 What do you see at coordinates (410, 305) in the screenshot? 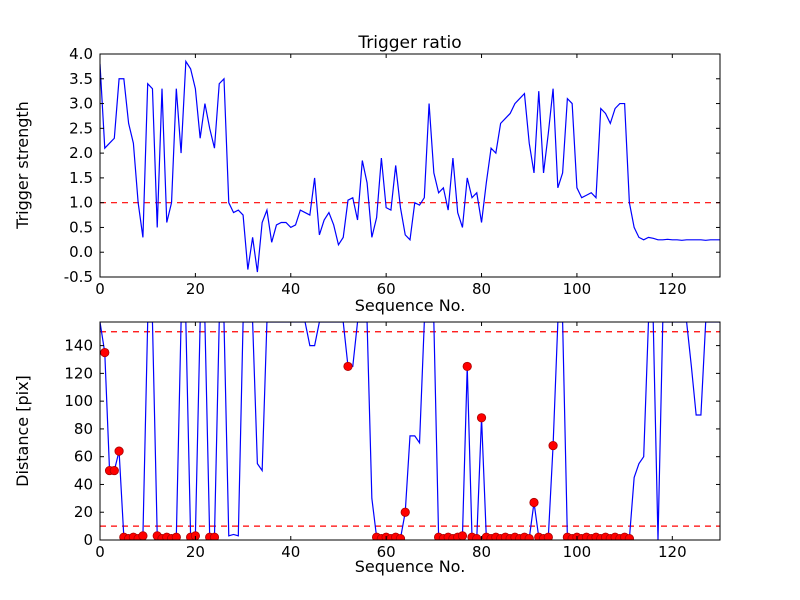
I see `top-x-axis-label: Sequence No.` at bounding box center [410, 305].